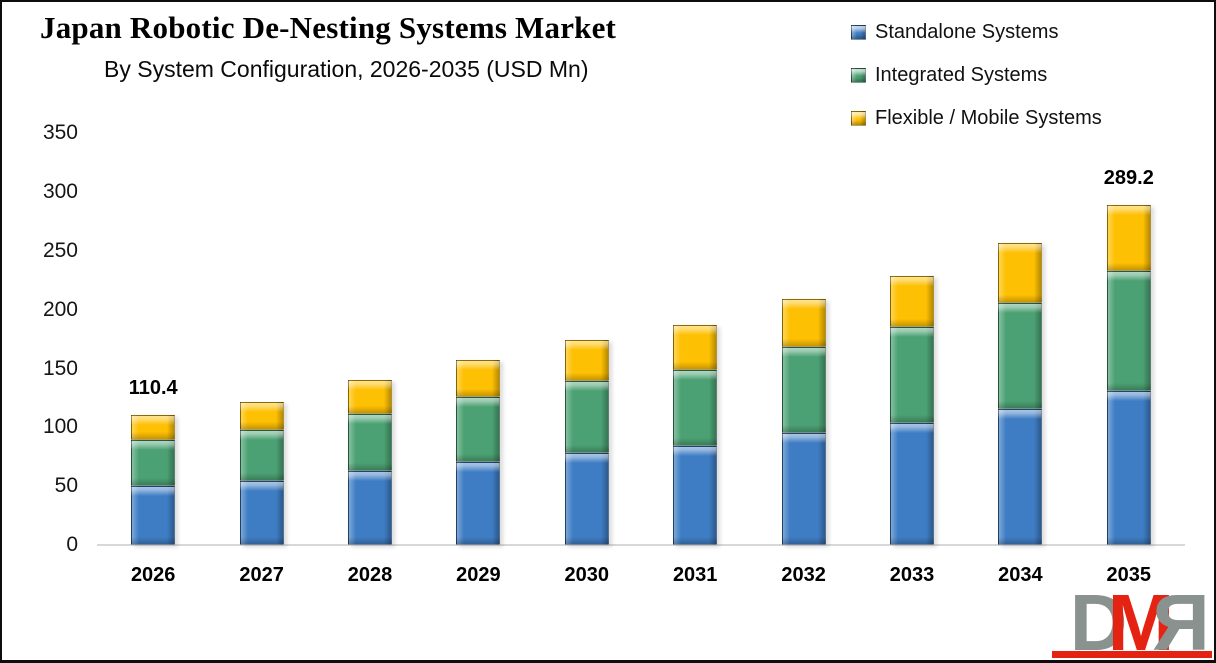 This screenshot has width=1216, height=663. What do you see at coordinates (586, 416) in the screenshot?
I see `bar-segment-integrated-systems-2030` at bounding box center [586, 416].